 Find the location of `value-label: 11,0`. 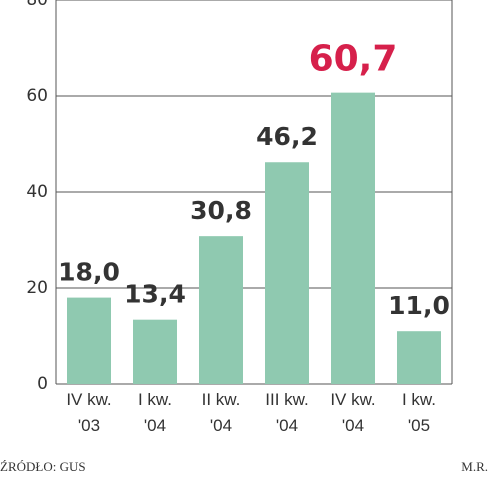

value-label: 11,0 is located at coordinates (419, 305).